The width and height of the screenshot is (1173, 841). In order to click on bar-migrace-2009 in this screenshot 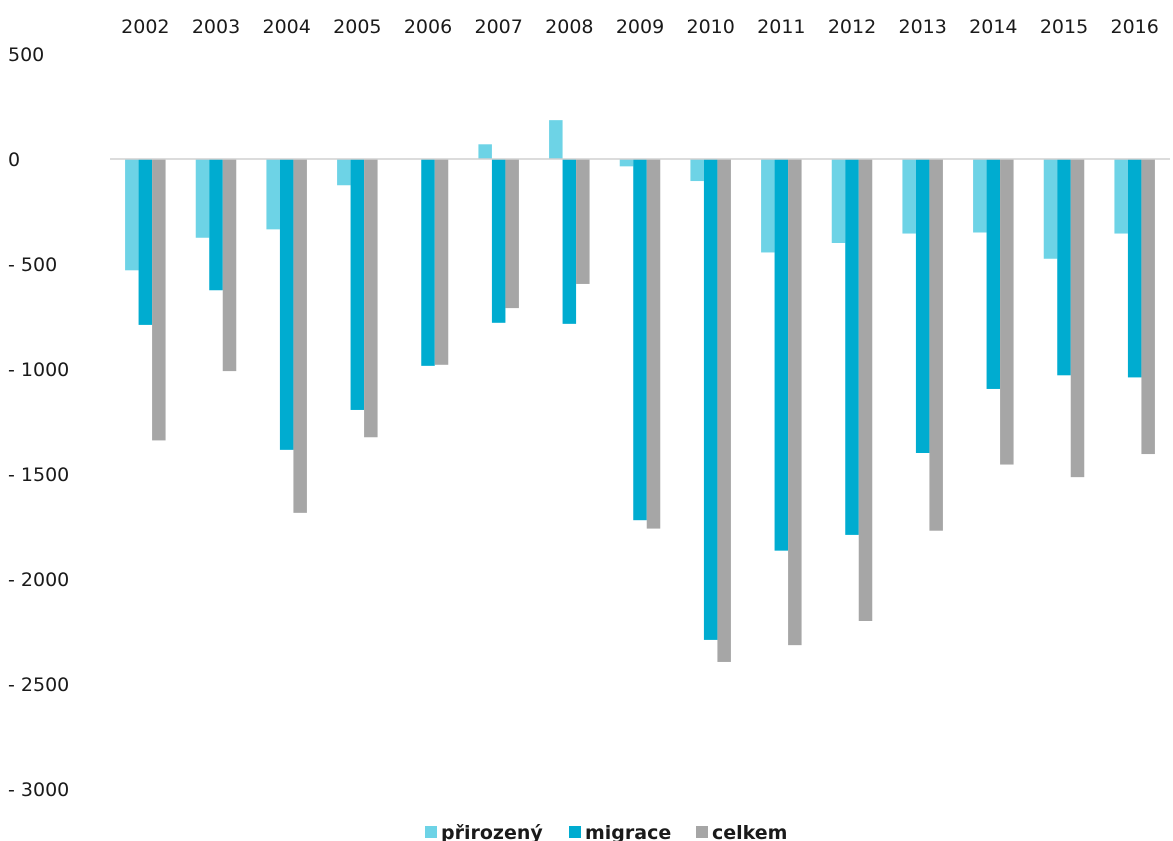, I will do `click(640, 340)`.